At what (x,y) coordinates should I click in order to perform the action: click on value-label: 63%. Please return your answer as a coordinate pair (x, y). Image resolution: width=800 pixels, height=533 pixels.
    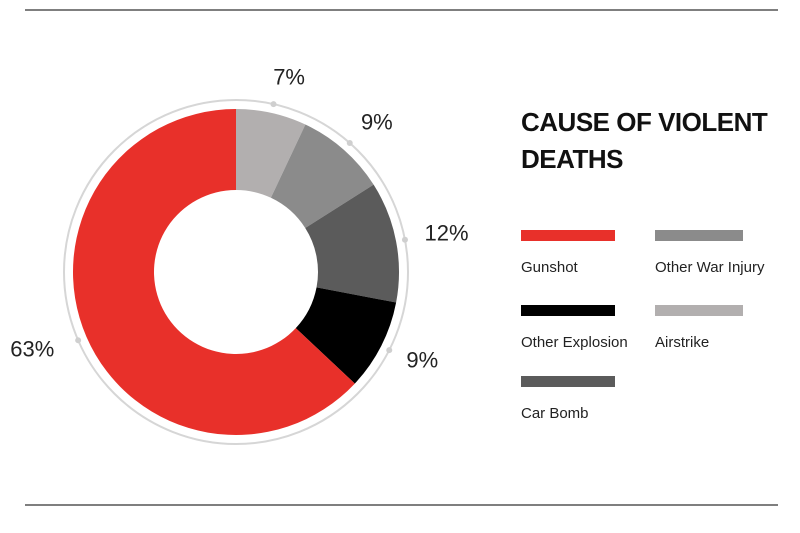
    Looking at the image, I should click on (32, 348).